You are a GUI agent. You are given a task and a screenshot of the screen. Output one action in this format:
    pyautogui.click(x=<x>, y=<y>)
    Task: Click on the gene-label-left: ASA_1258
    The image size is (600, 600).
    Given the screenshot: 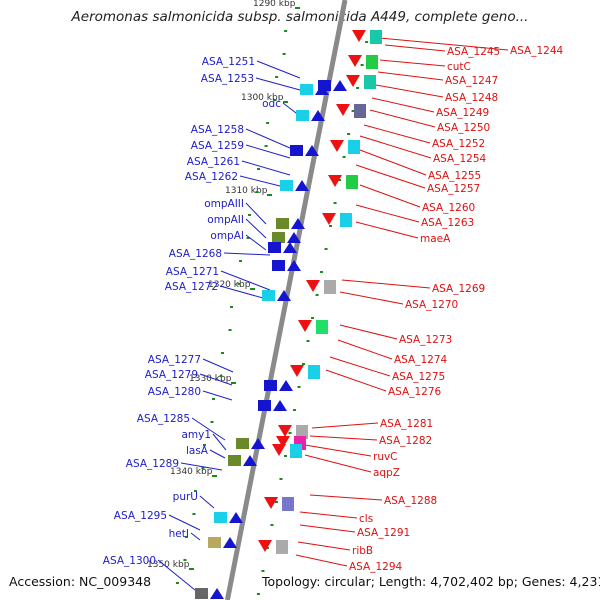 What is the action you would take?
    pyautogui.click(x=217, y=130)
    